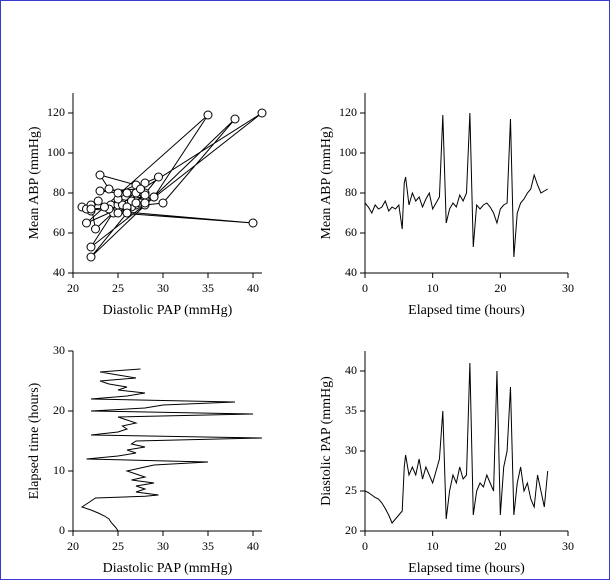  I want to click on y-axis-label: Diastolic PAP (mmHg), so click(326, 441).